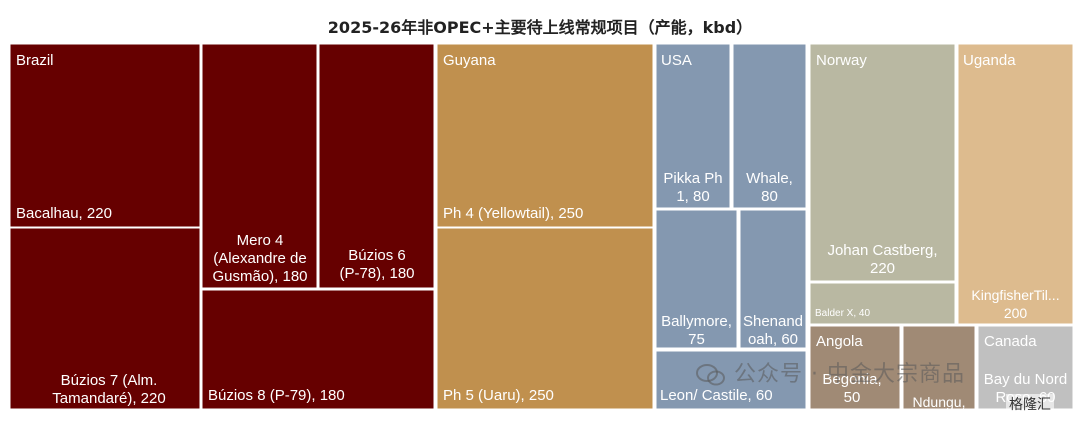  What do you see at coordinates (1015, 304) in the screenshot?
I see `tile-label: KingfisherTil... 200` at bounding box center [1015, 304].